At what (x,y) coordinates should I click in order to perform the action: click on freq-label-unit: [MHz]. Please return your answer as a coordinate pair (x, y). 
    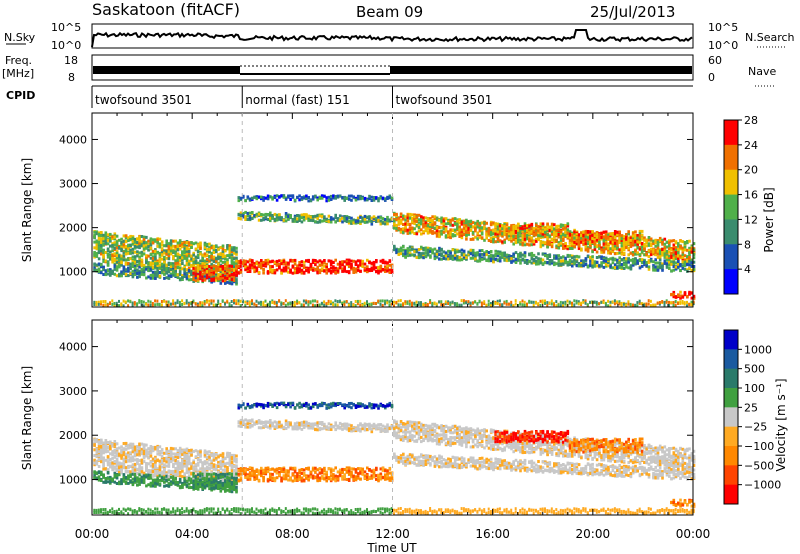
    Looking at the image, I should click on (18, 73).